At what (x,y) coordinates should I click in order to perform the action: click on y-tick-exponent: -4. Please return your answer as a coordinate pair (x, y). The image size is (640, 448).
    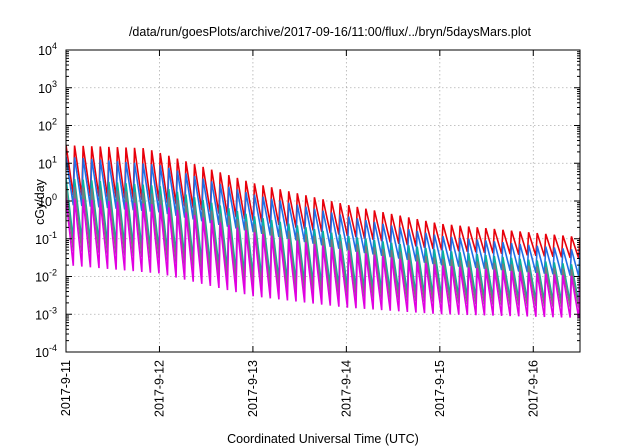
    Looking at the image, I should click on (53, 348).